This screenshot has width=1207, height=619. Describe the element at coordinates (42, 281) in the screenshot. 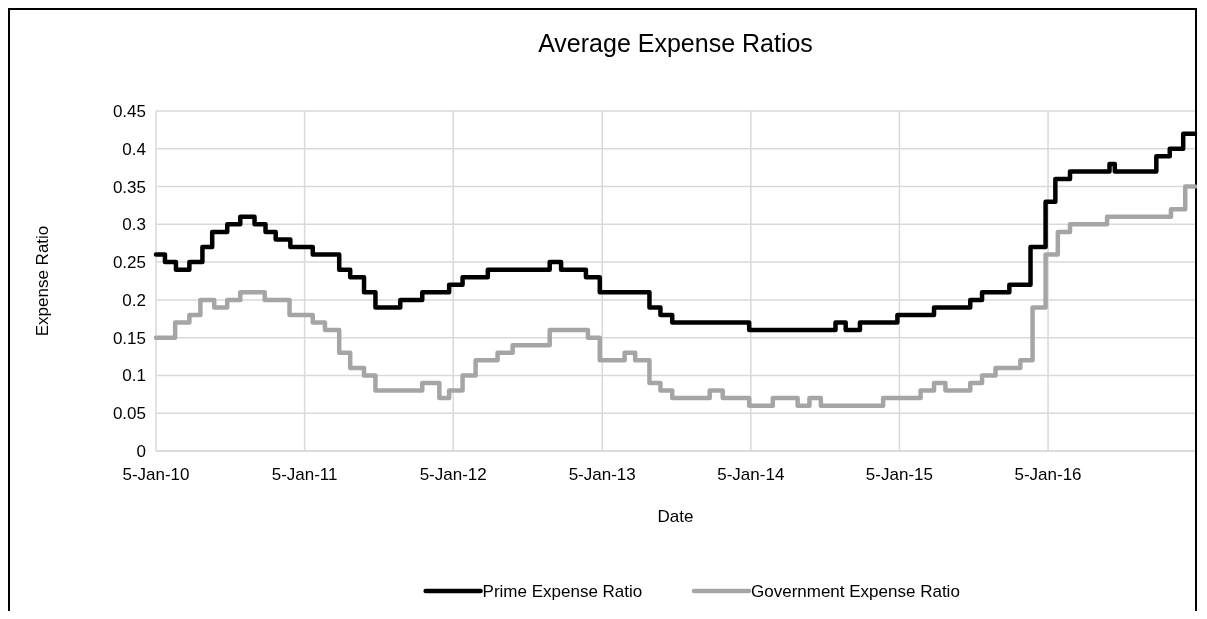

I see `y-axis-title: Expense Ratio` at that location.